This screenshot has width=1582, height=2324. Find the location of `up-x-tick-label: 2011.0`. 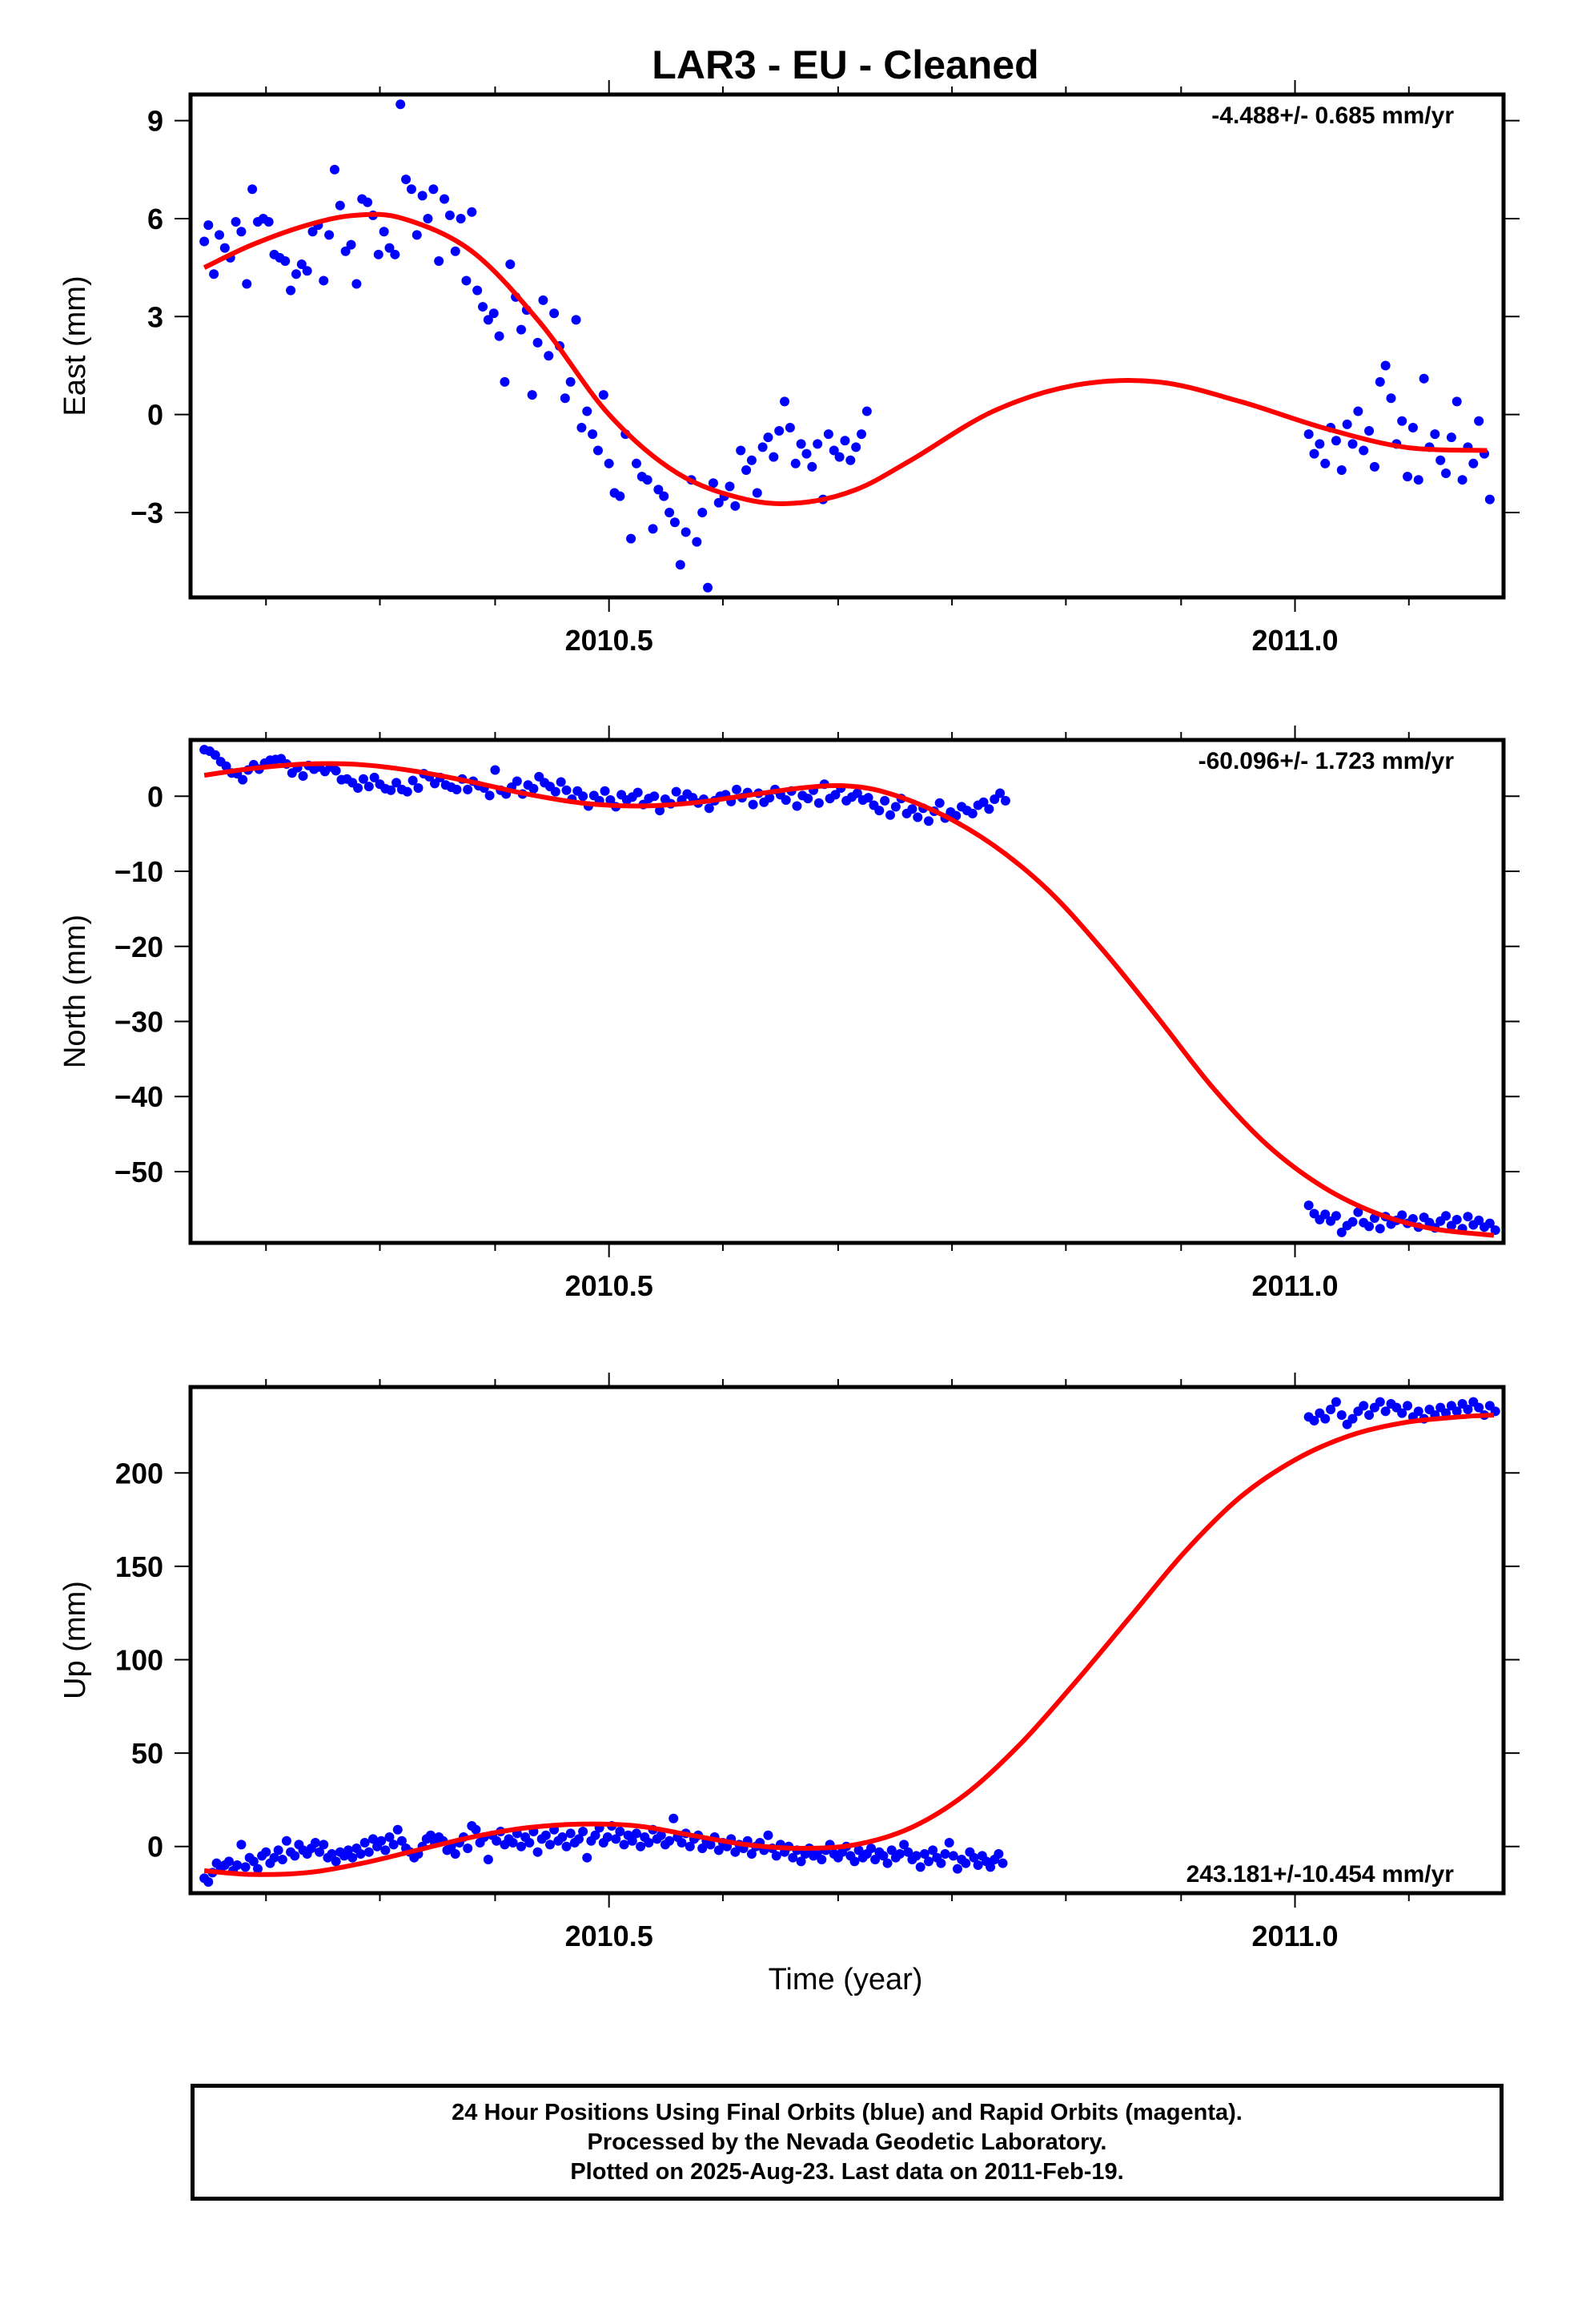

up-x-tick-label: 2011.0 is located at coordinates (1295, 1936).